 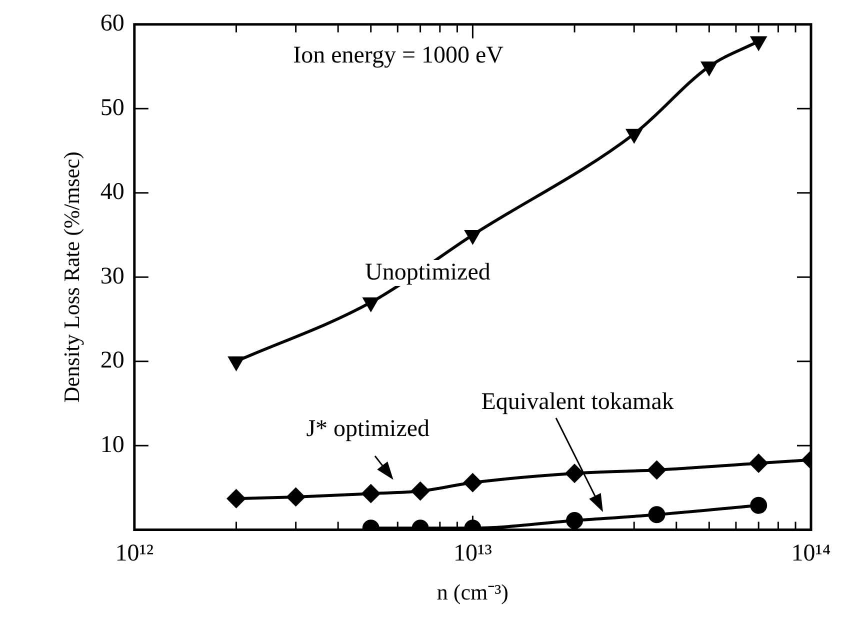 I want to click on series-label: J* optimized, so click(x=368, y=429).